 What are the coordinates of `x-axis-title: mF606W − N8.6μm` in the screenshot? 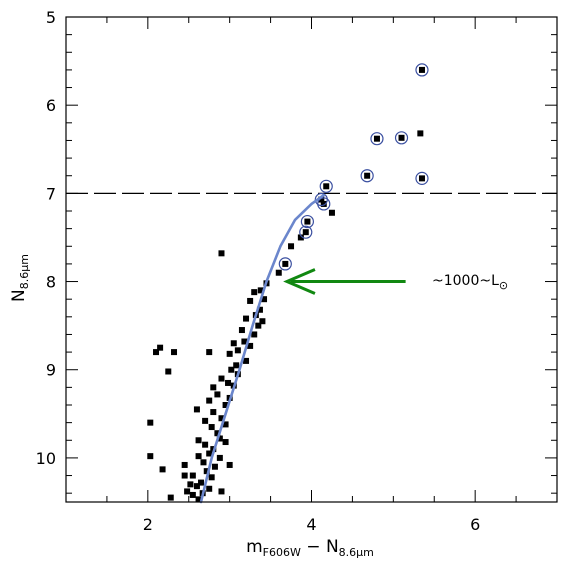 It's located at (310, 548).